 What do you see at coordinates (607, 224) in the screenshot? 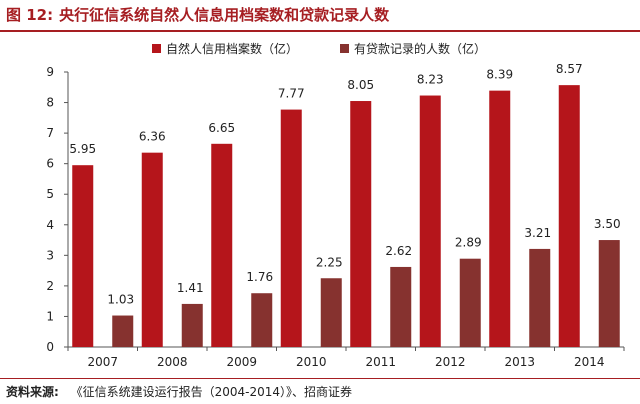
I see `data-label-loan-records: 3.50` at bounding box center [607, 224].